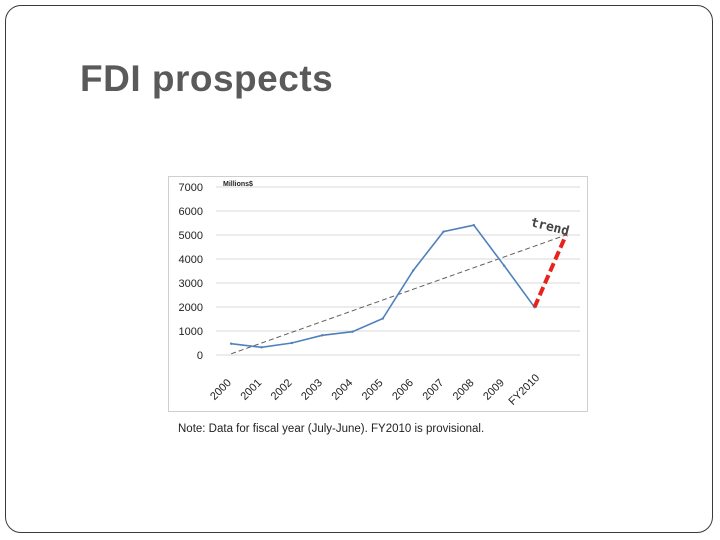 Image resolution: width=720 pixels, height=540 pixels. I want to click on y-tick-label: 4000, so click(191, 260).